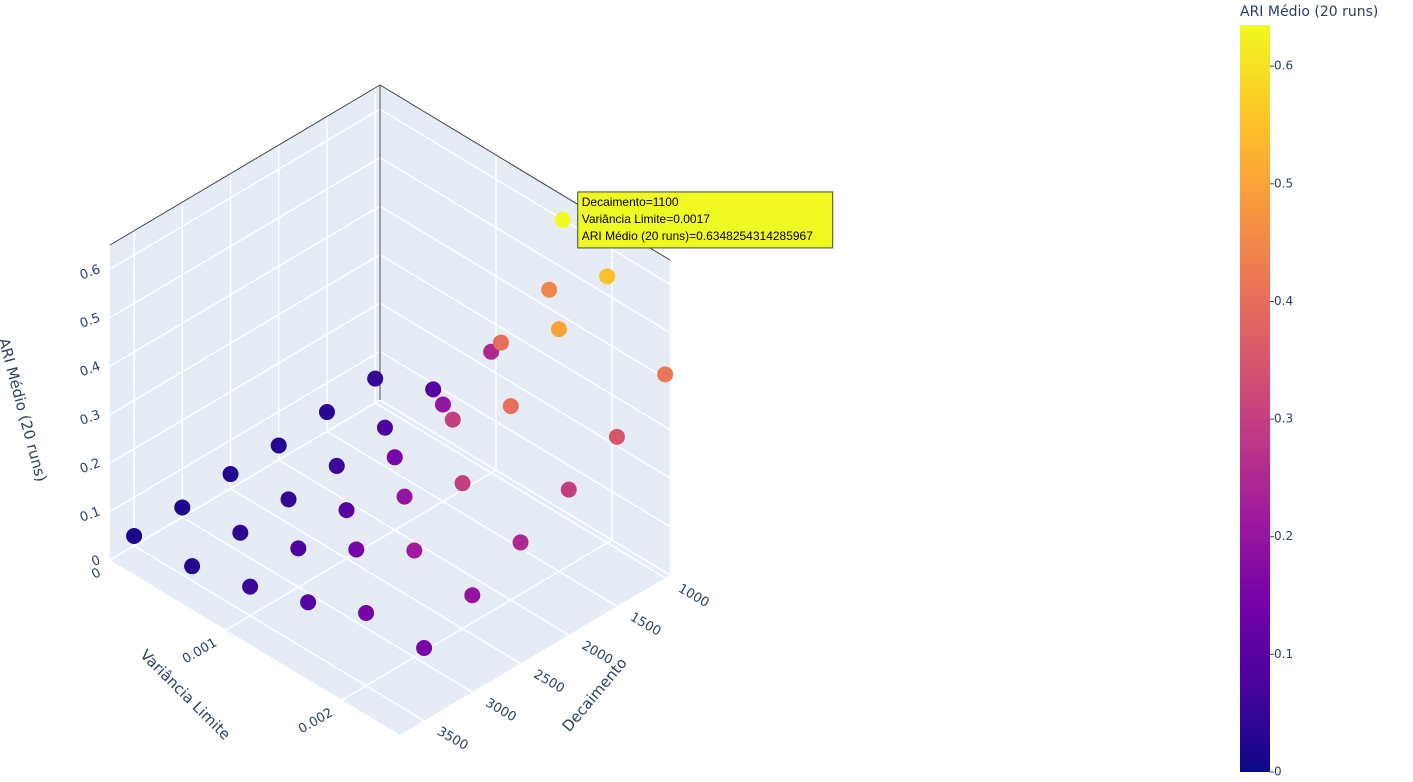 Image resolution: width=1413 pixels, height=782 pixels. Describe the element at coordinates (316, 722) in the screenshot. I see `y-tick-label: 0.002` at that location.